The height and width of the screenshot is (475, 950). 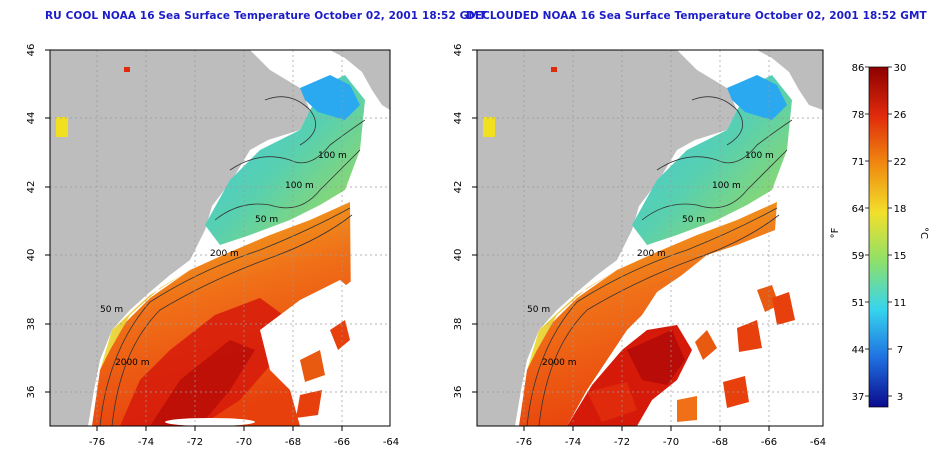 I want to click on celsius-tick-label: 30, so click(x=900, y=68).